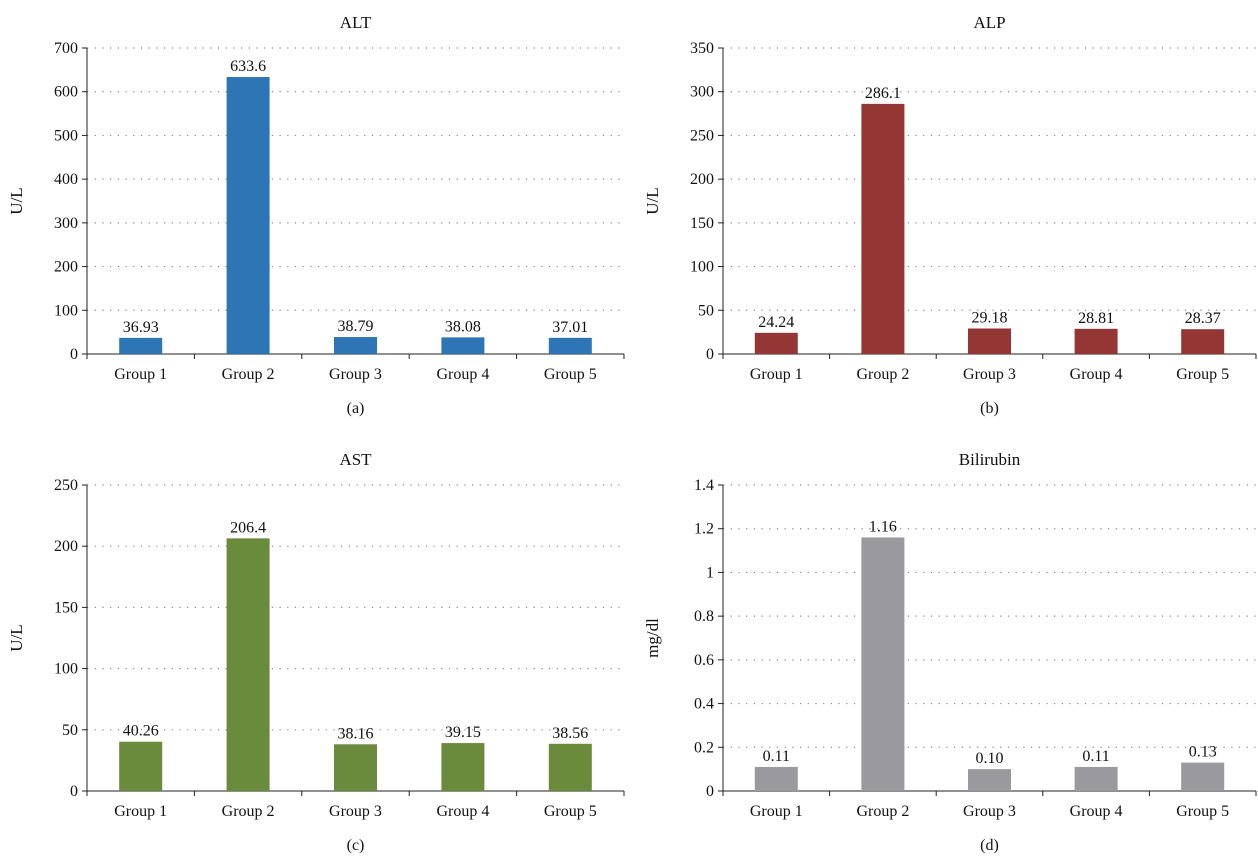 Image resolution: width=1258 pixels, height=862 pixels. Describe the element at coordinates (989, 22) in the screenshot. I see `chart-title: ALP` at that location.